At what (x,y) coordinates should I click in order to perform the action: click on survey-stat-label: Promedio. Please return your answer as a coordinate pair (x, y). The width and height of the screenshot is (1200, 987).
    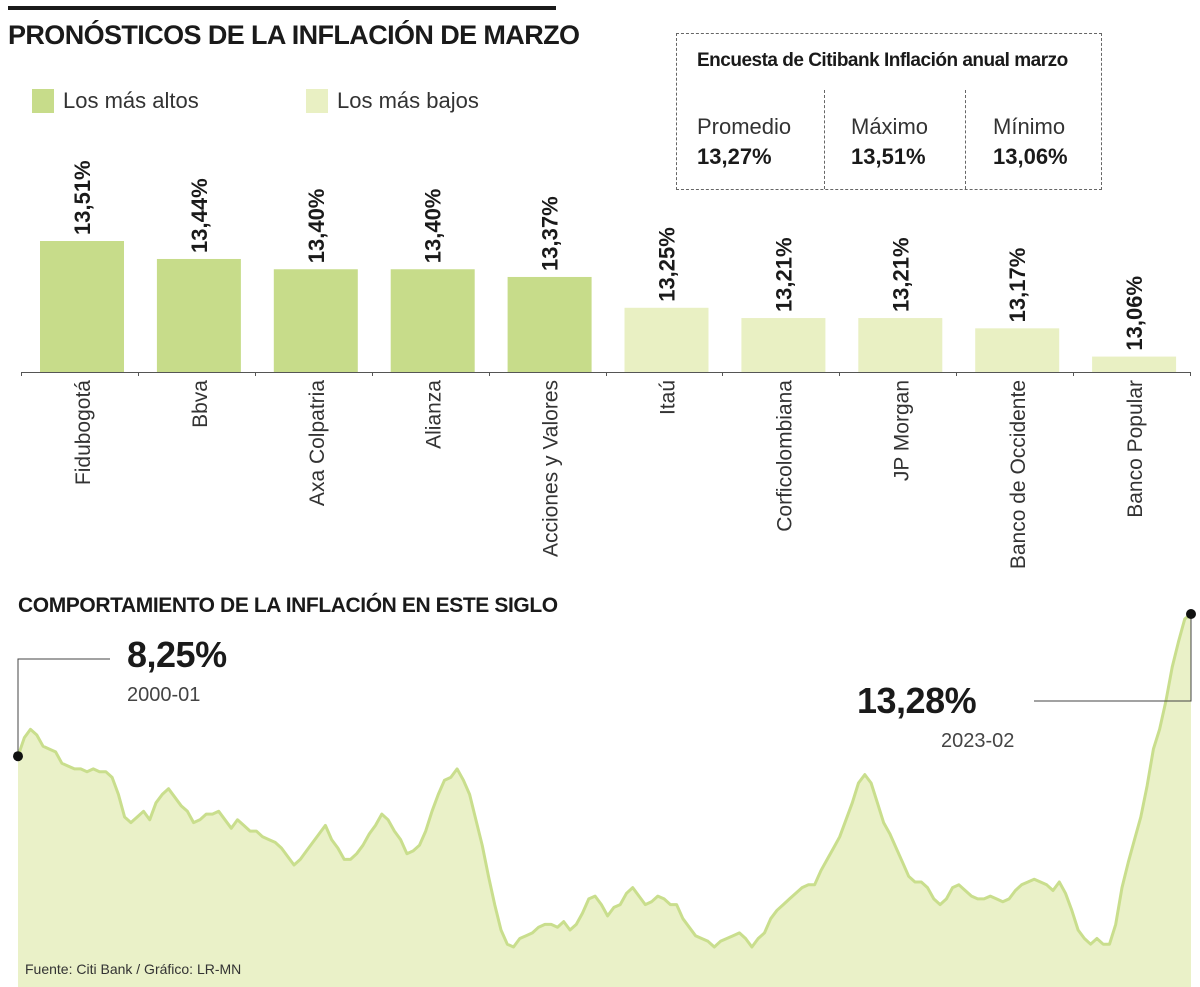
    Looking at the image, I should click on (744, 126).